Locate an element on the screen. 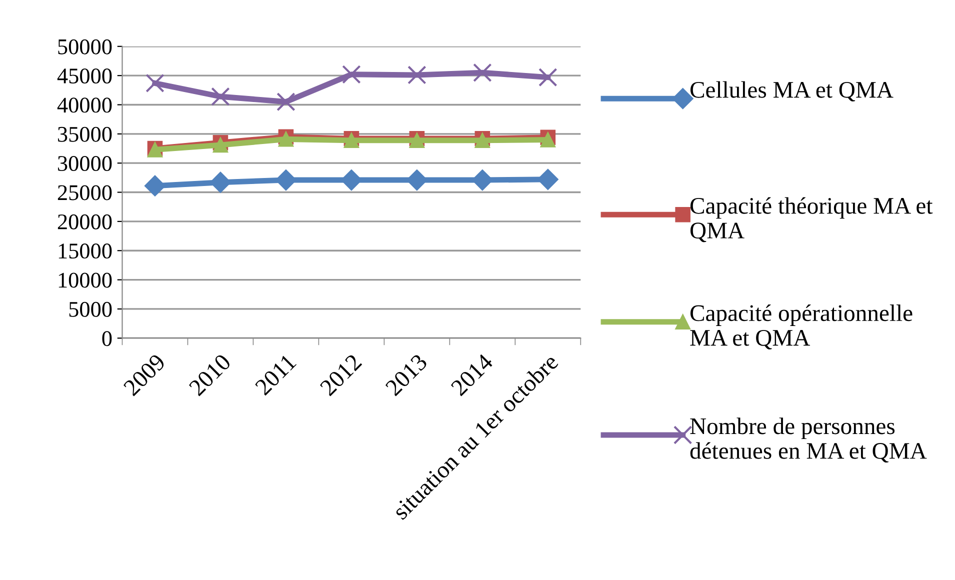 Image resolution: width=955 pixels, height=580 pixels. legend-label: Capacité théorique MA et QMA is located at coordinates (811, 219).